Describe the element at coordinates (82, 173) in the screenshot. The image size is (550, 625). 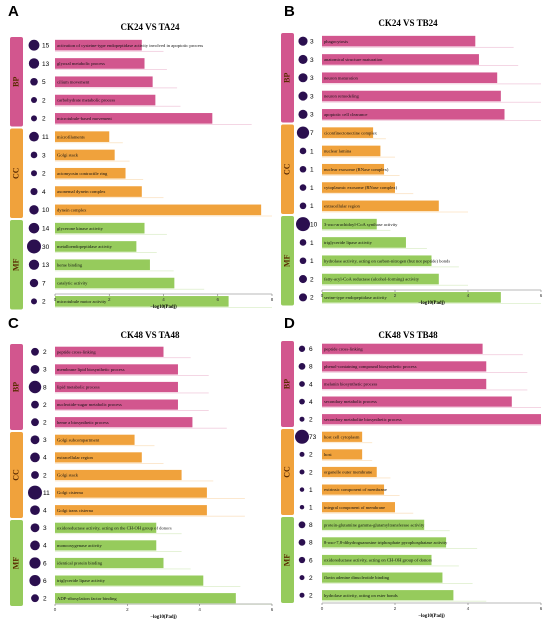
I see `term-label: actomyosin contractile ring` at that location.